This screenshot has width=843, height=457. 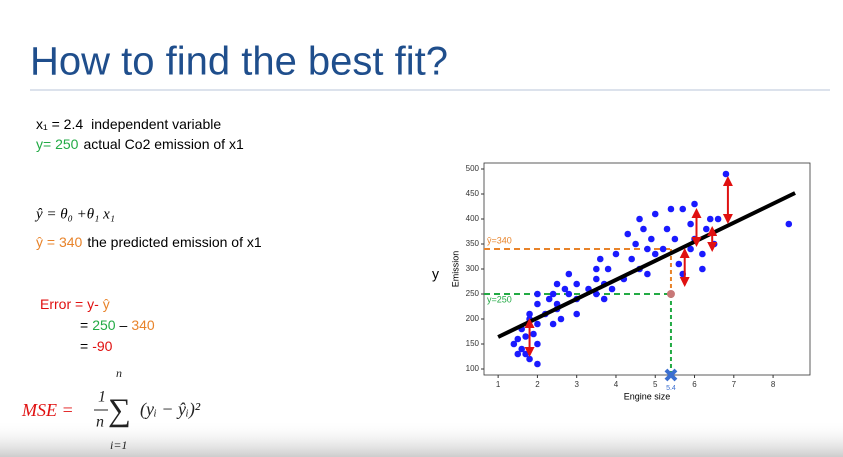 I want to click on line-1: x₁ = 2.4 independent variable, so click(x=128, y=124).